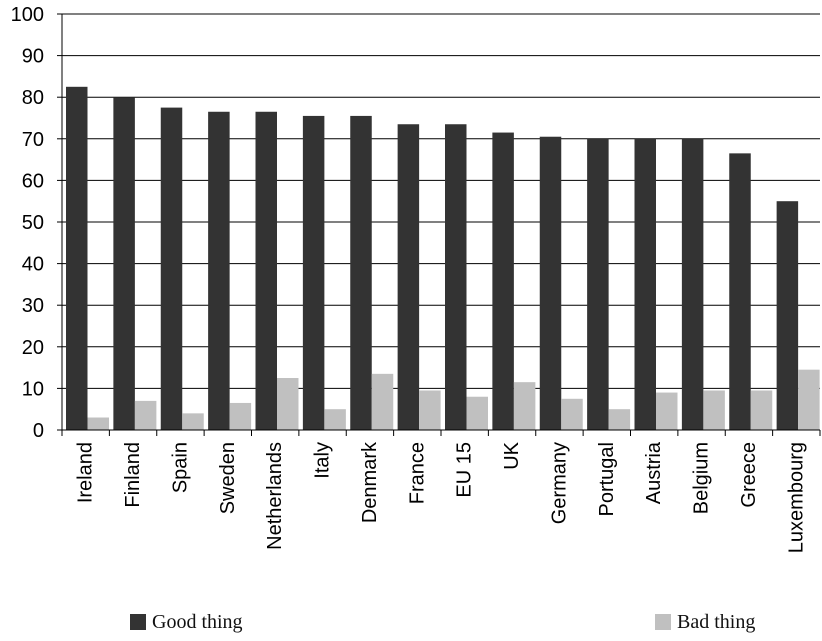 Image resolution: width=822 pixels, height=641 pixels. Describe the element at coordinates (98, 423) in the screenshot. I see `bar-bad-ireland` at that location.